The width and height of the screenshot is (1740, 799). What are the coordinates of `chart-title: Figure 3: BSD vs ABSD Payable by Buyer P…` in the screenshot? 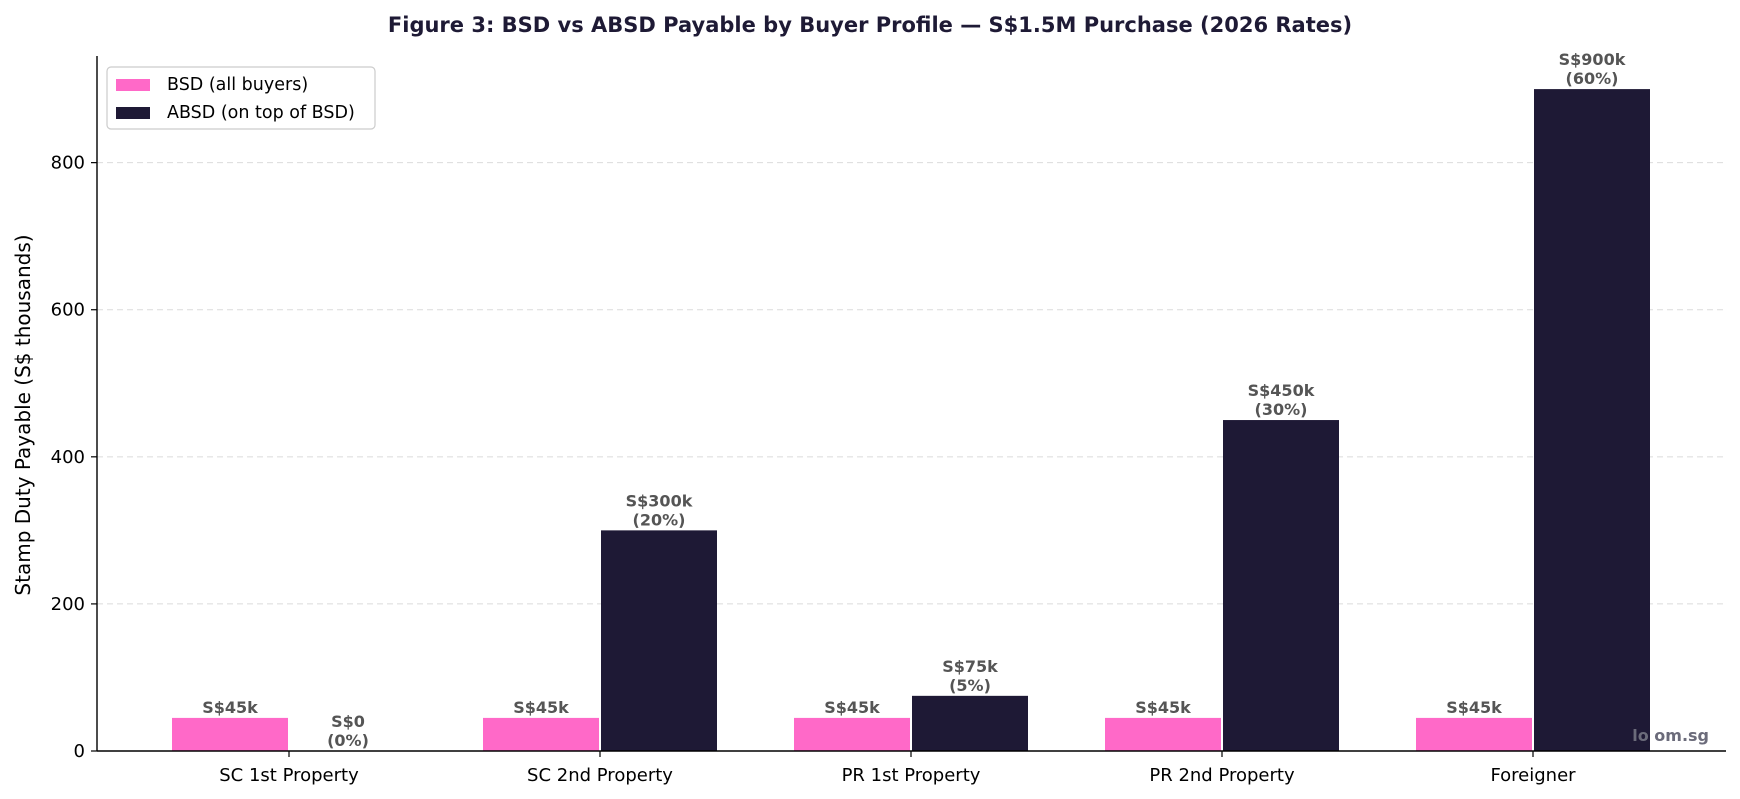 It's located at (870, 25).